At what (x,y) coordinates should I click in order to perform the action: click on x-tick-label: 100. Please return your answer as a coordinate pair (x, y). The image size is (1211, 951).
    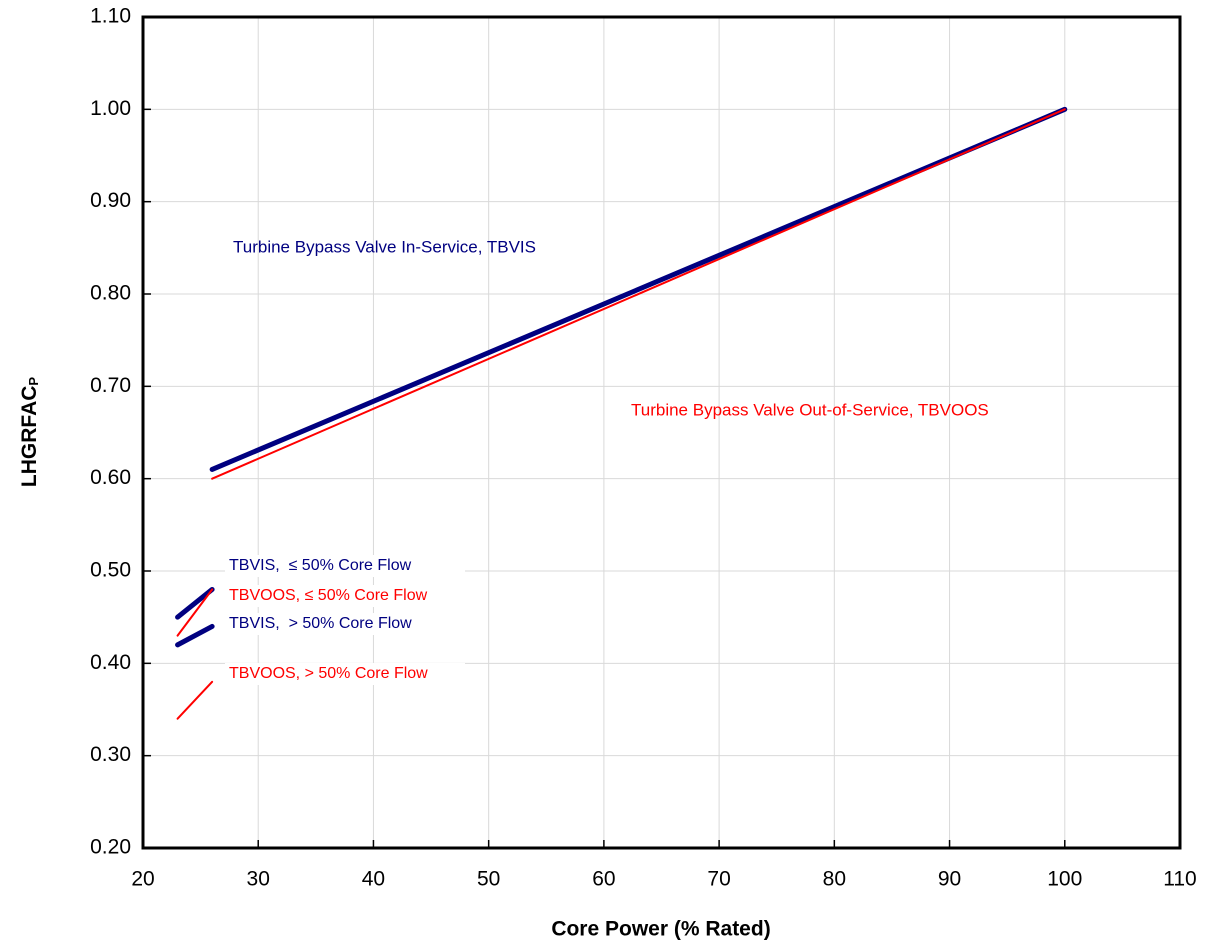
    Looking at the image, I should click on (1064, 879).